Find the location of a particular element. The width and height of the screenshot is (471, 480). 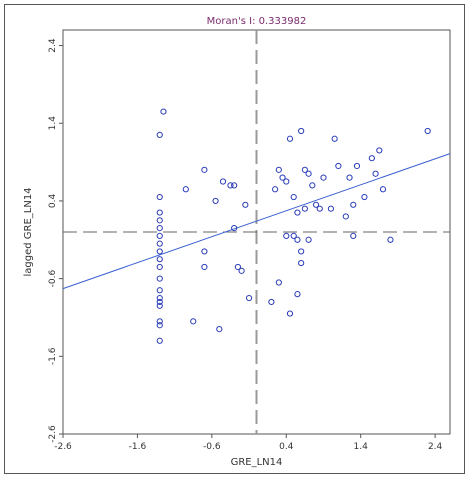

x-tick-label: 0.4 is located at coordinates (286, 447).